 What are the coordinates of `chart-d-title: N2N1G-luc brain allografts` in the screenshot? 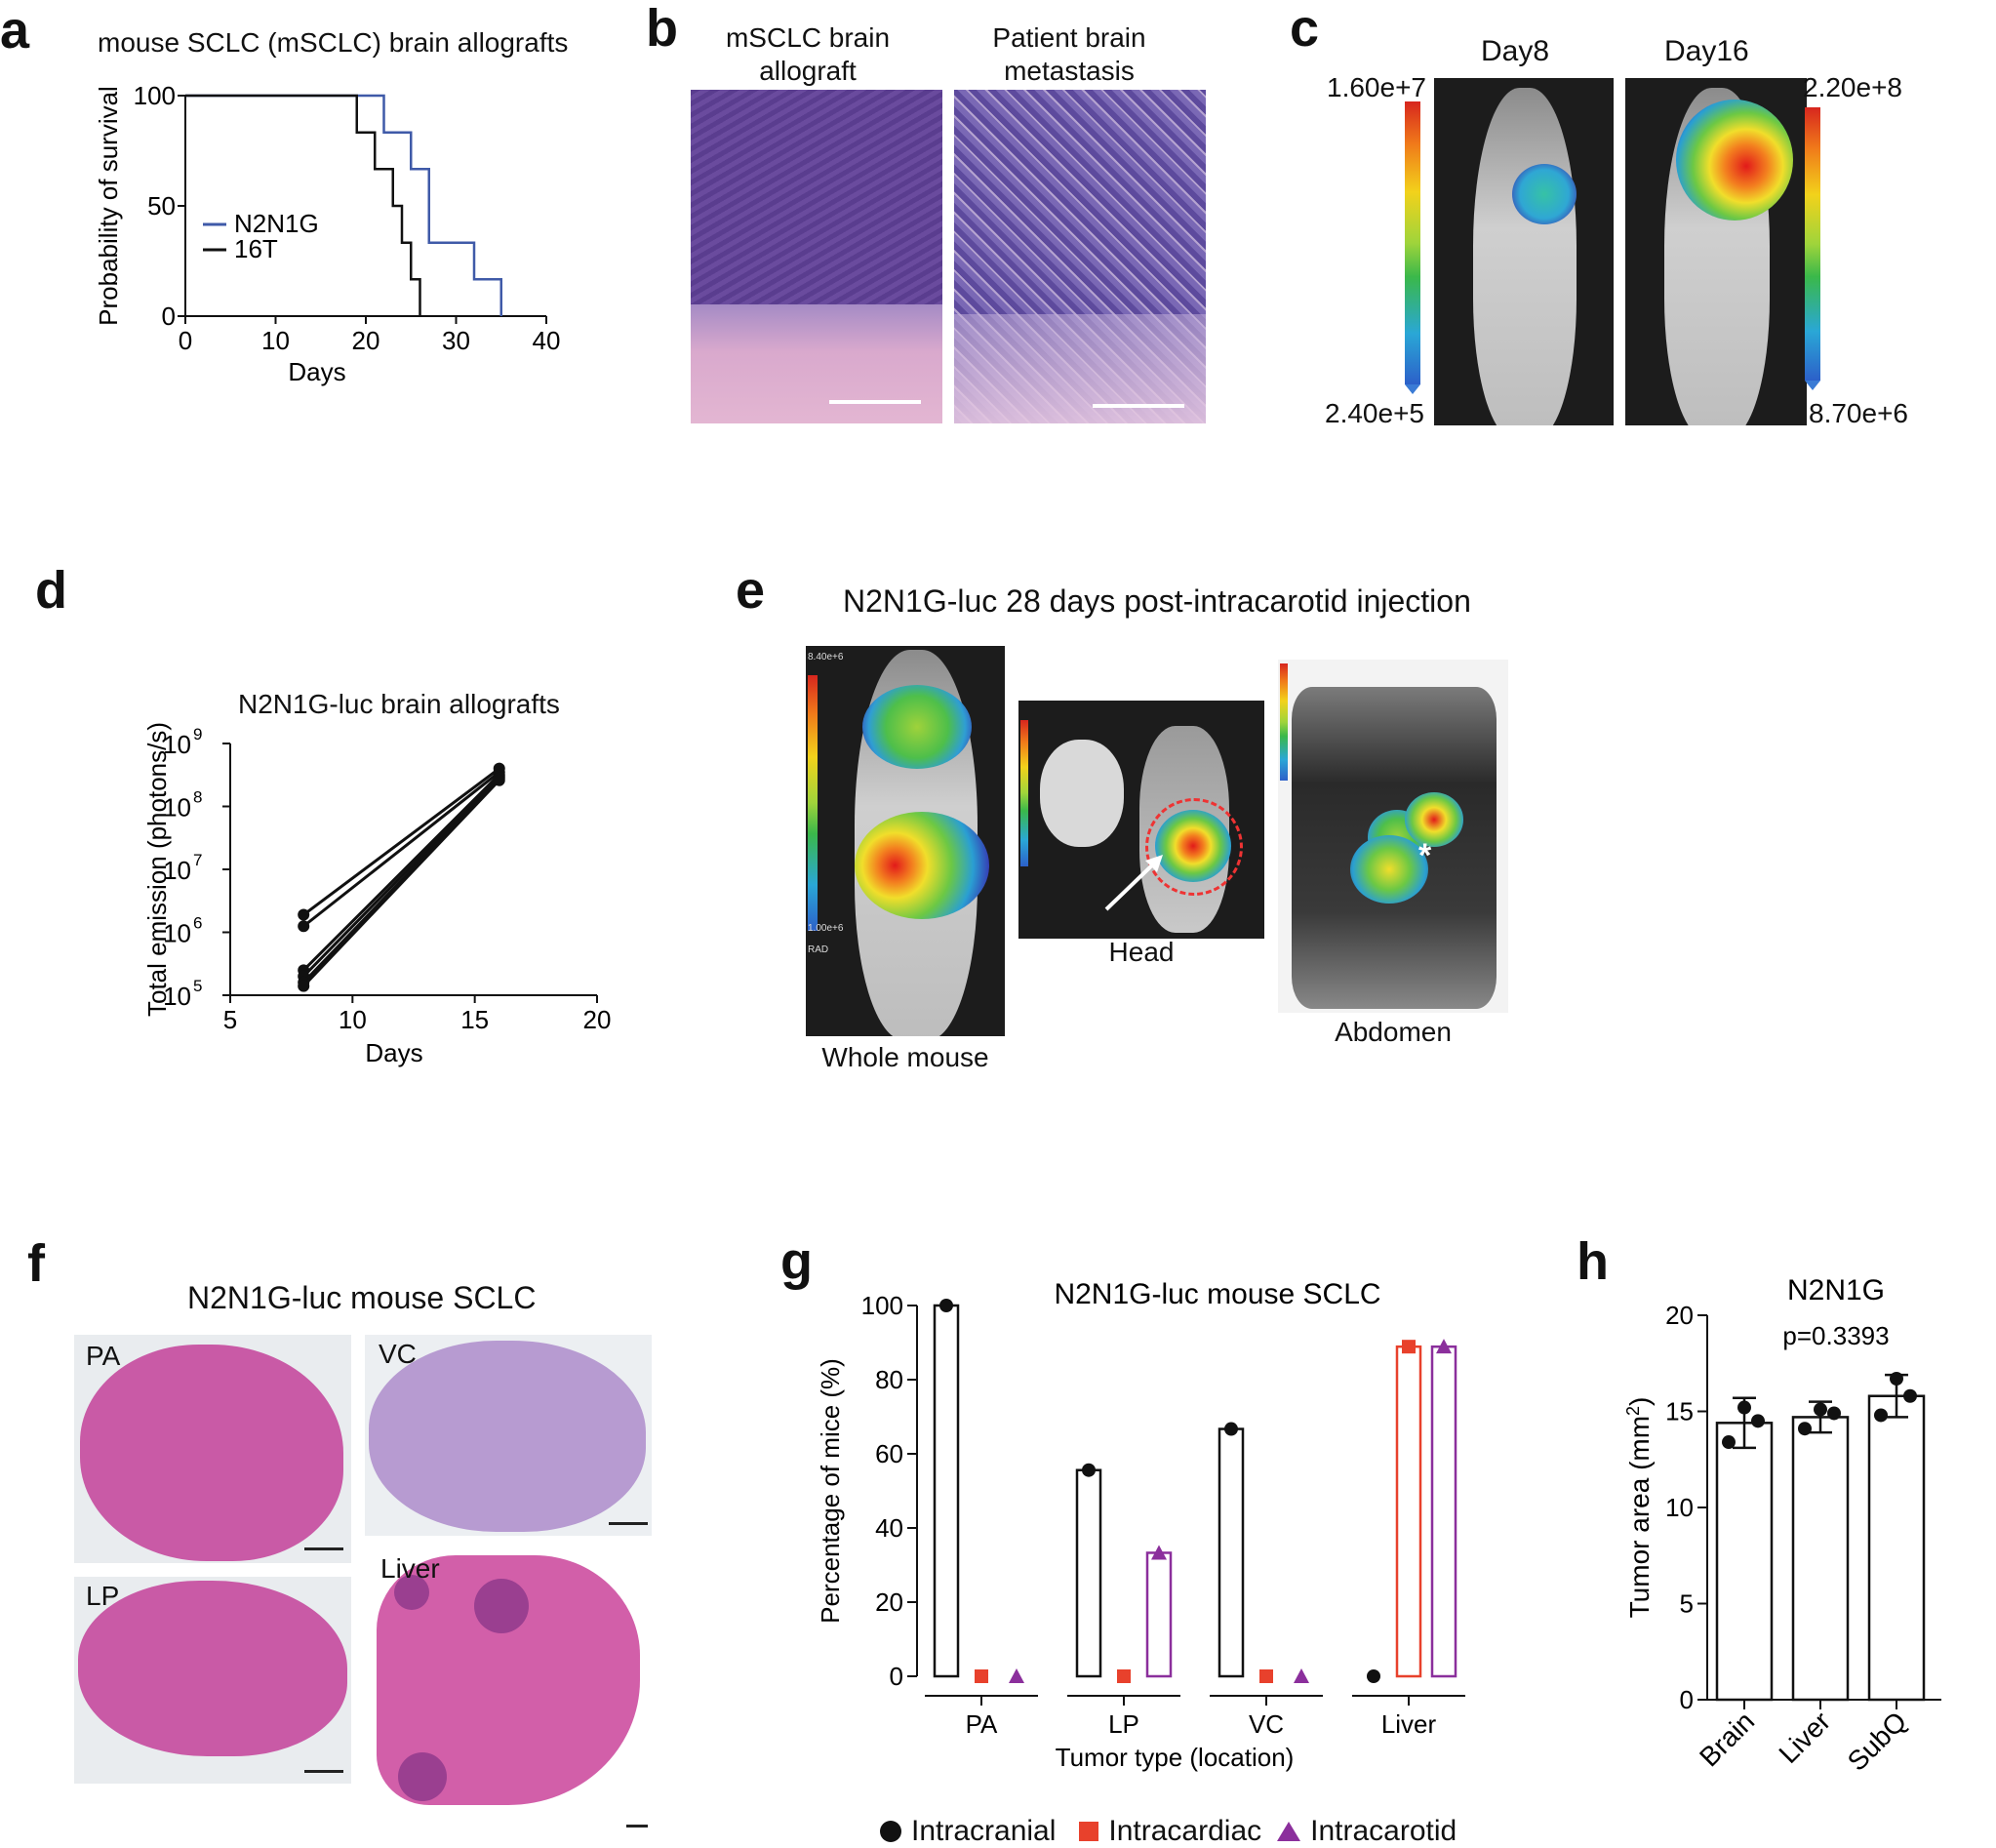 It's located at (399, 704).